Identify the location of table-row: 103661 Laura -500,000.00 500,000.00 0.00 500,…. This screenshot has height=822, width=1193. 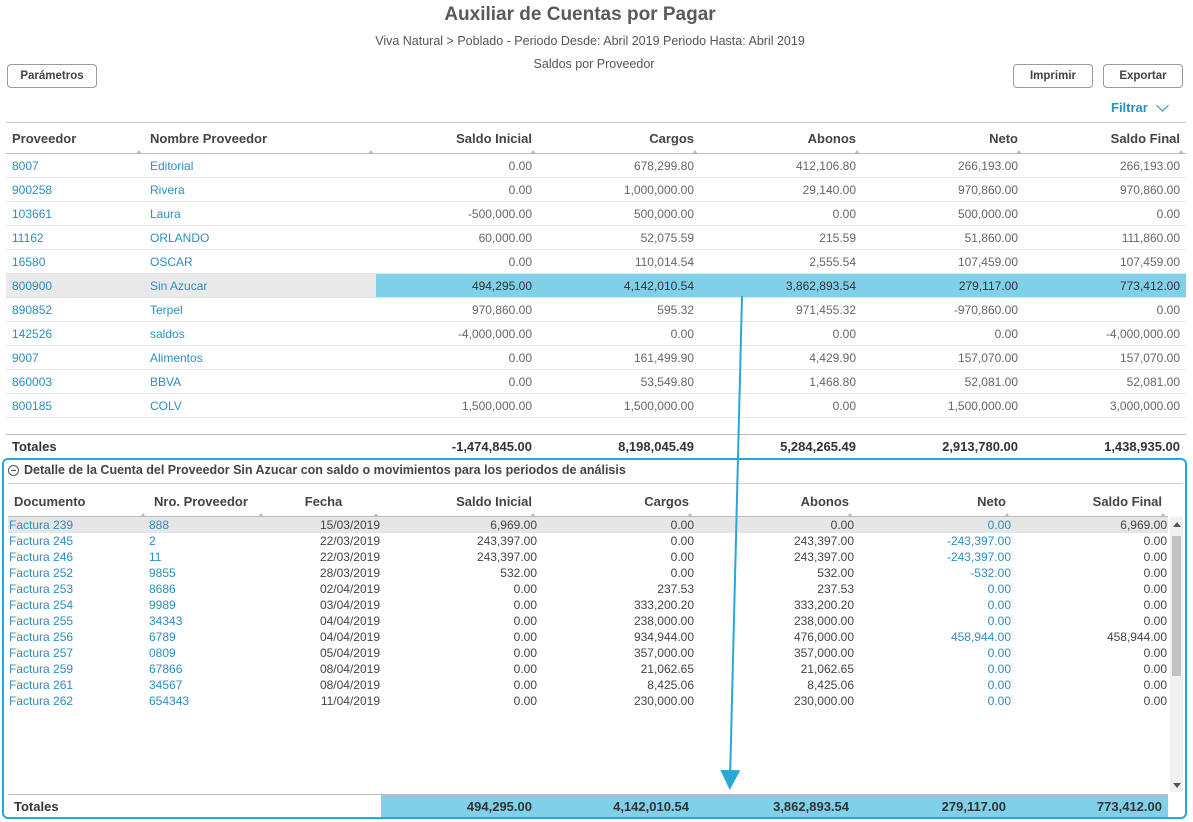
(596, 213).